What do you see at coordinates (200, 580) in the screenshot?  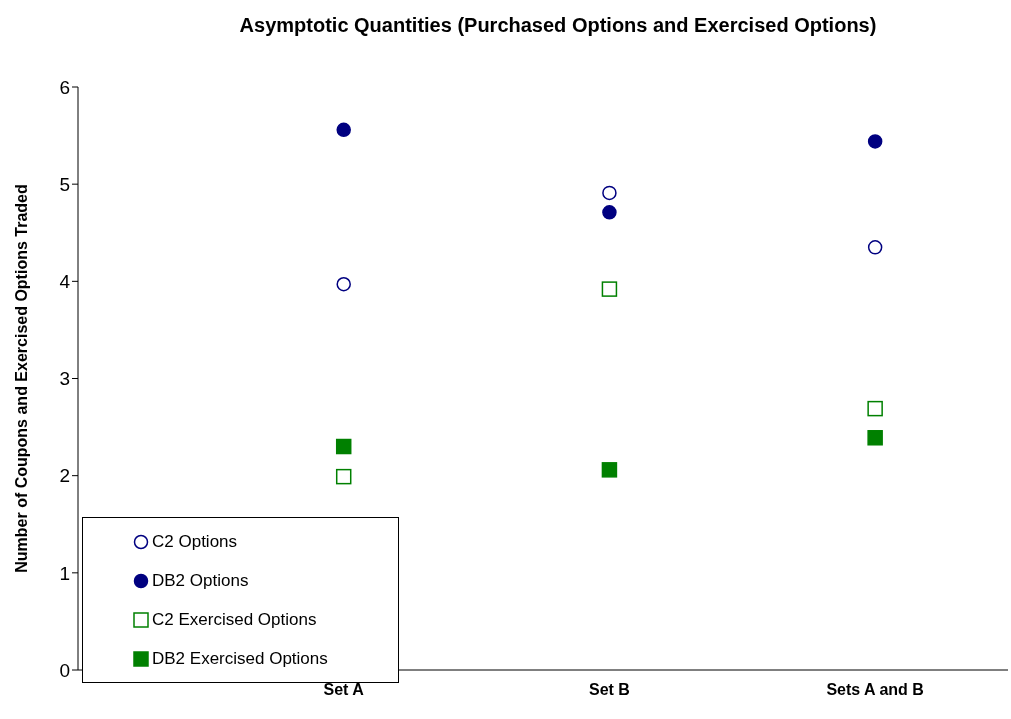 I see `legend-label: DB2 Options` at bounding box center [200, 580].